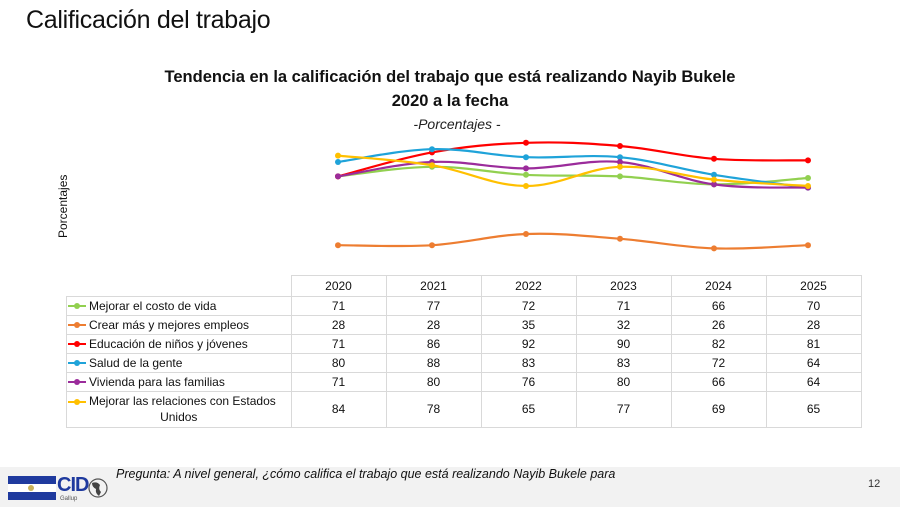 The height and width of the screenshot is (507, 900). What do you see at coordinates (98, 488) in the screenshot?
I see `globe-icon` at bounding box center [98, 488].